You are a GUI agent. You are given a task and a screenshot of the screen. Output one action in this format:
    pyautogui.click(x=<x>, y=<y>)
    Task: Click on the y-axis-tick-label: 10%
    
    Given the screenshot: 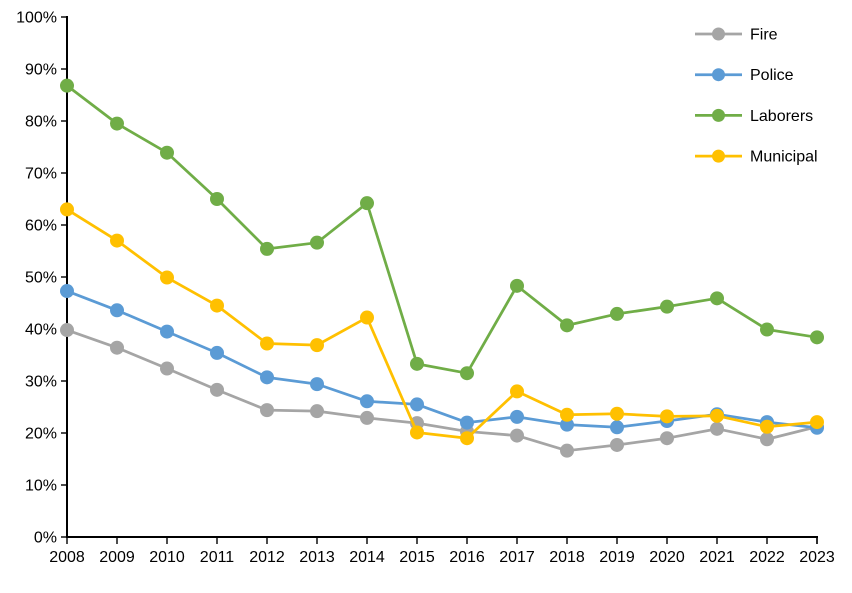 What is the action you would take?
    pyautogui.click(x=41, y=486)
    